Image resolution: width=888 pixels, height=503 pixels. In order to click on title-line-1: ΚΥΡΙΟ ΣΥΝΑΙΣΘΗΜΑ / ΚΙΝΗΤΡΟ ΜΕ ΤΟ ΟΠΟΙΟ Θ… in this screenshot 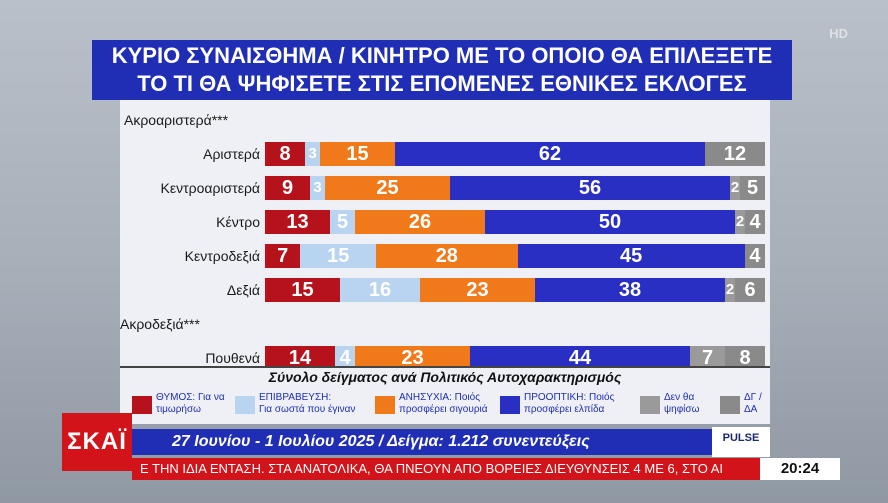, I will do `click(442, 55)`.